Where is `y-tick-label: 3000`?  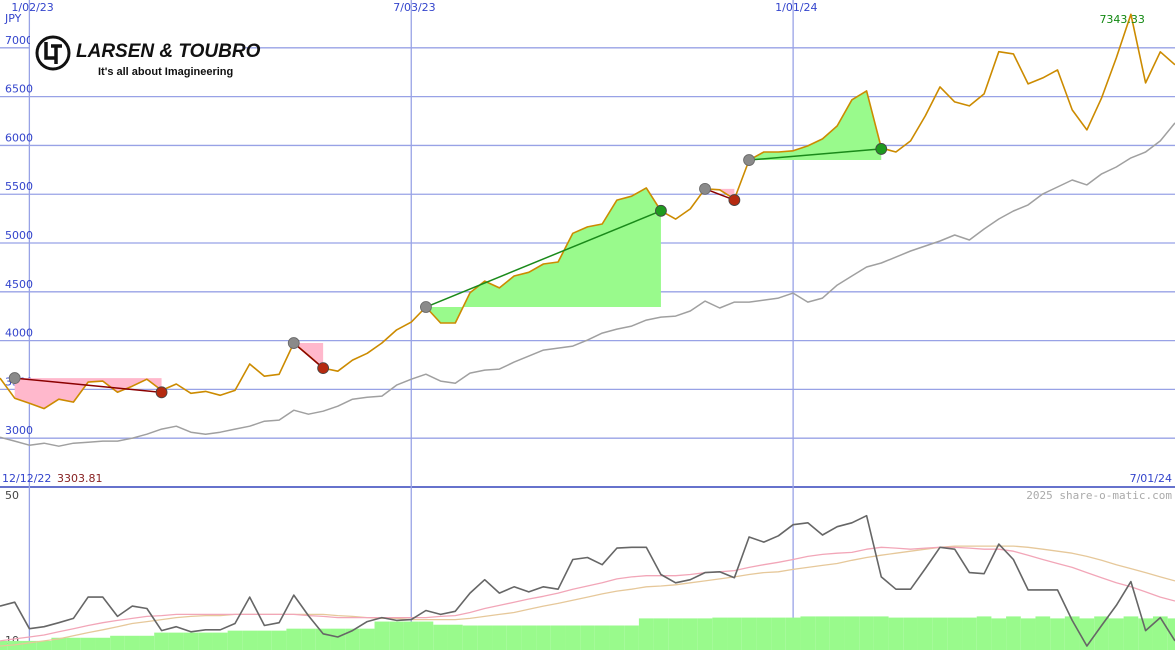
y-tick-label: 3000 is located at coordinates (19, 430).